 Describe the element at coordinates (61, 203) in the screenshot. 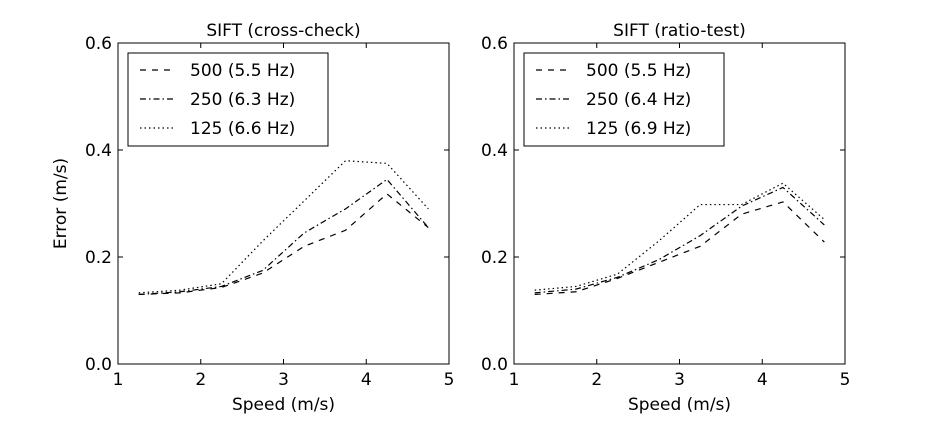

I see `y-axis-label: Error (m/s)` at that location.